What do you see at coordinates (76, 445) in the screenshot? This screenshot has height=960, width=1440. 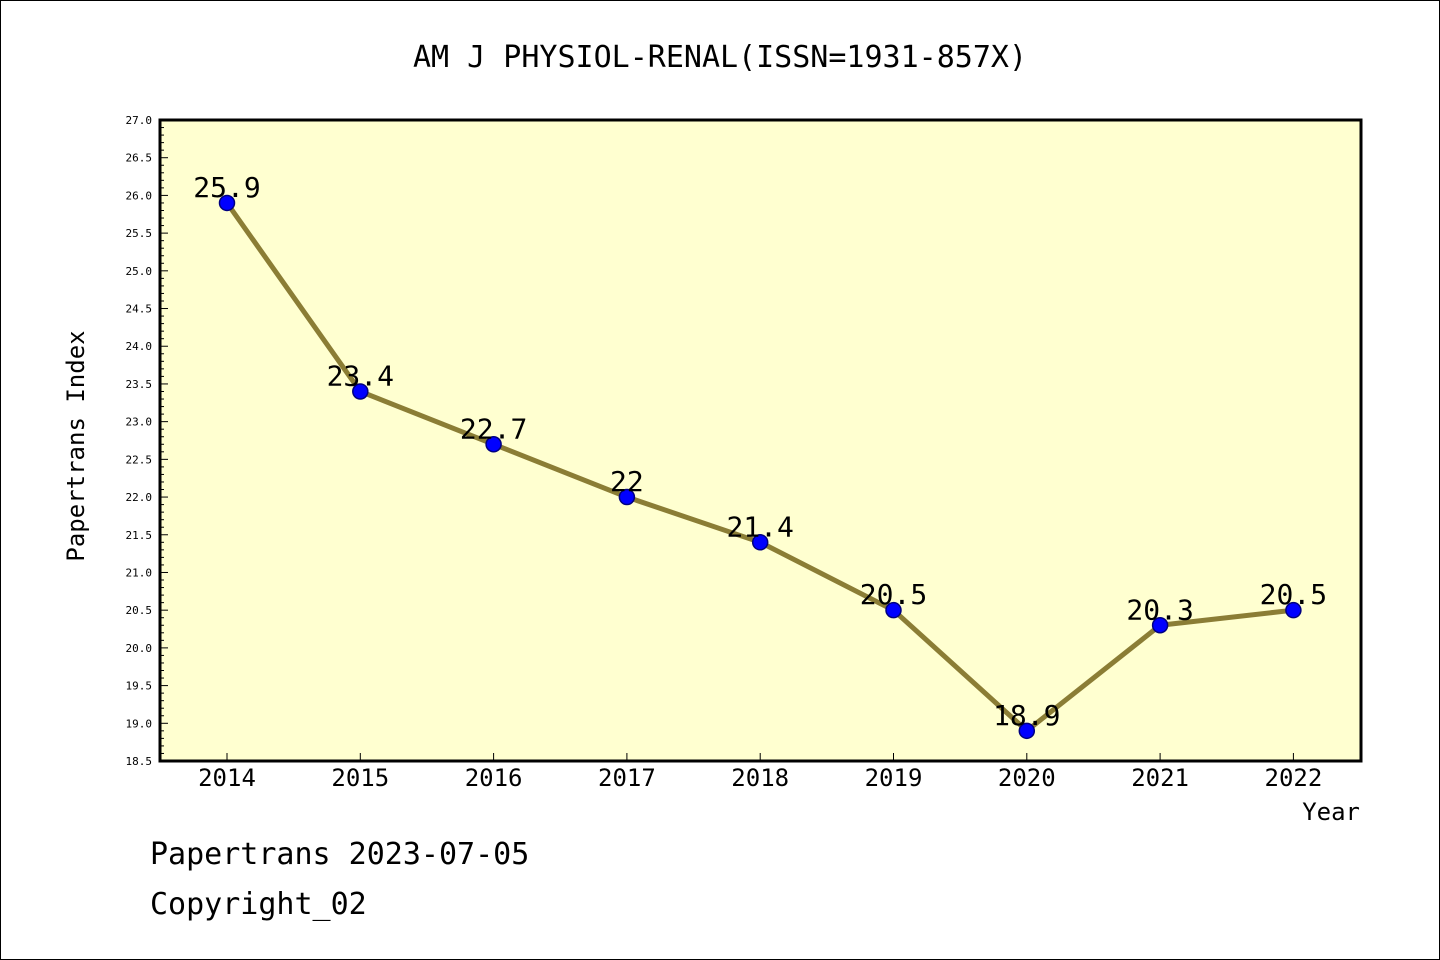 I see `y-axis-label: Papertrans Index` at bounding box center [76, 445].